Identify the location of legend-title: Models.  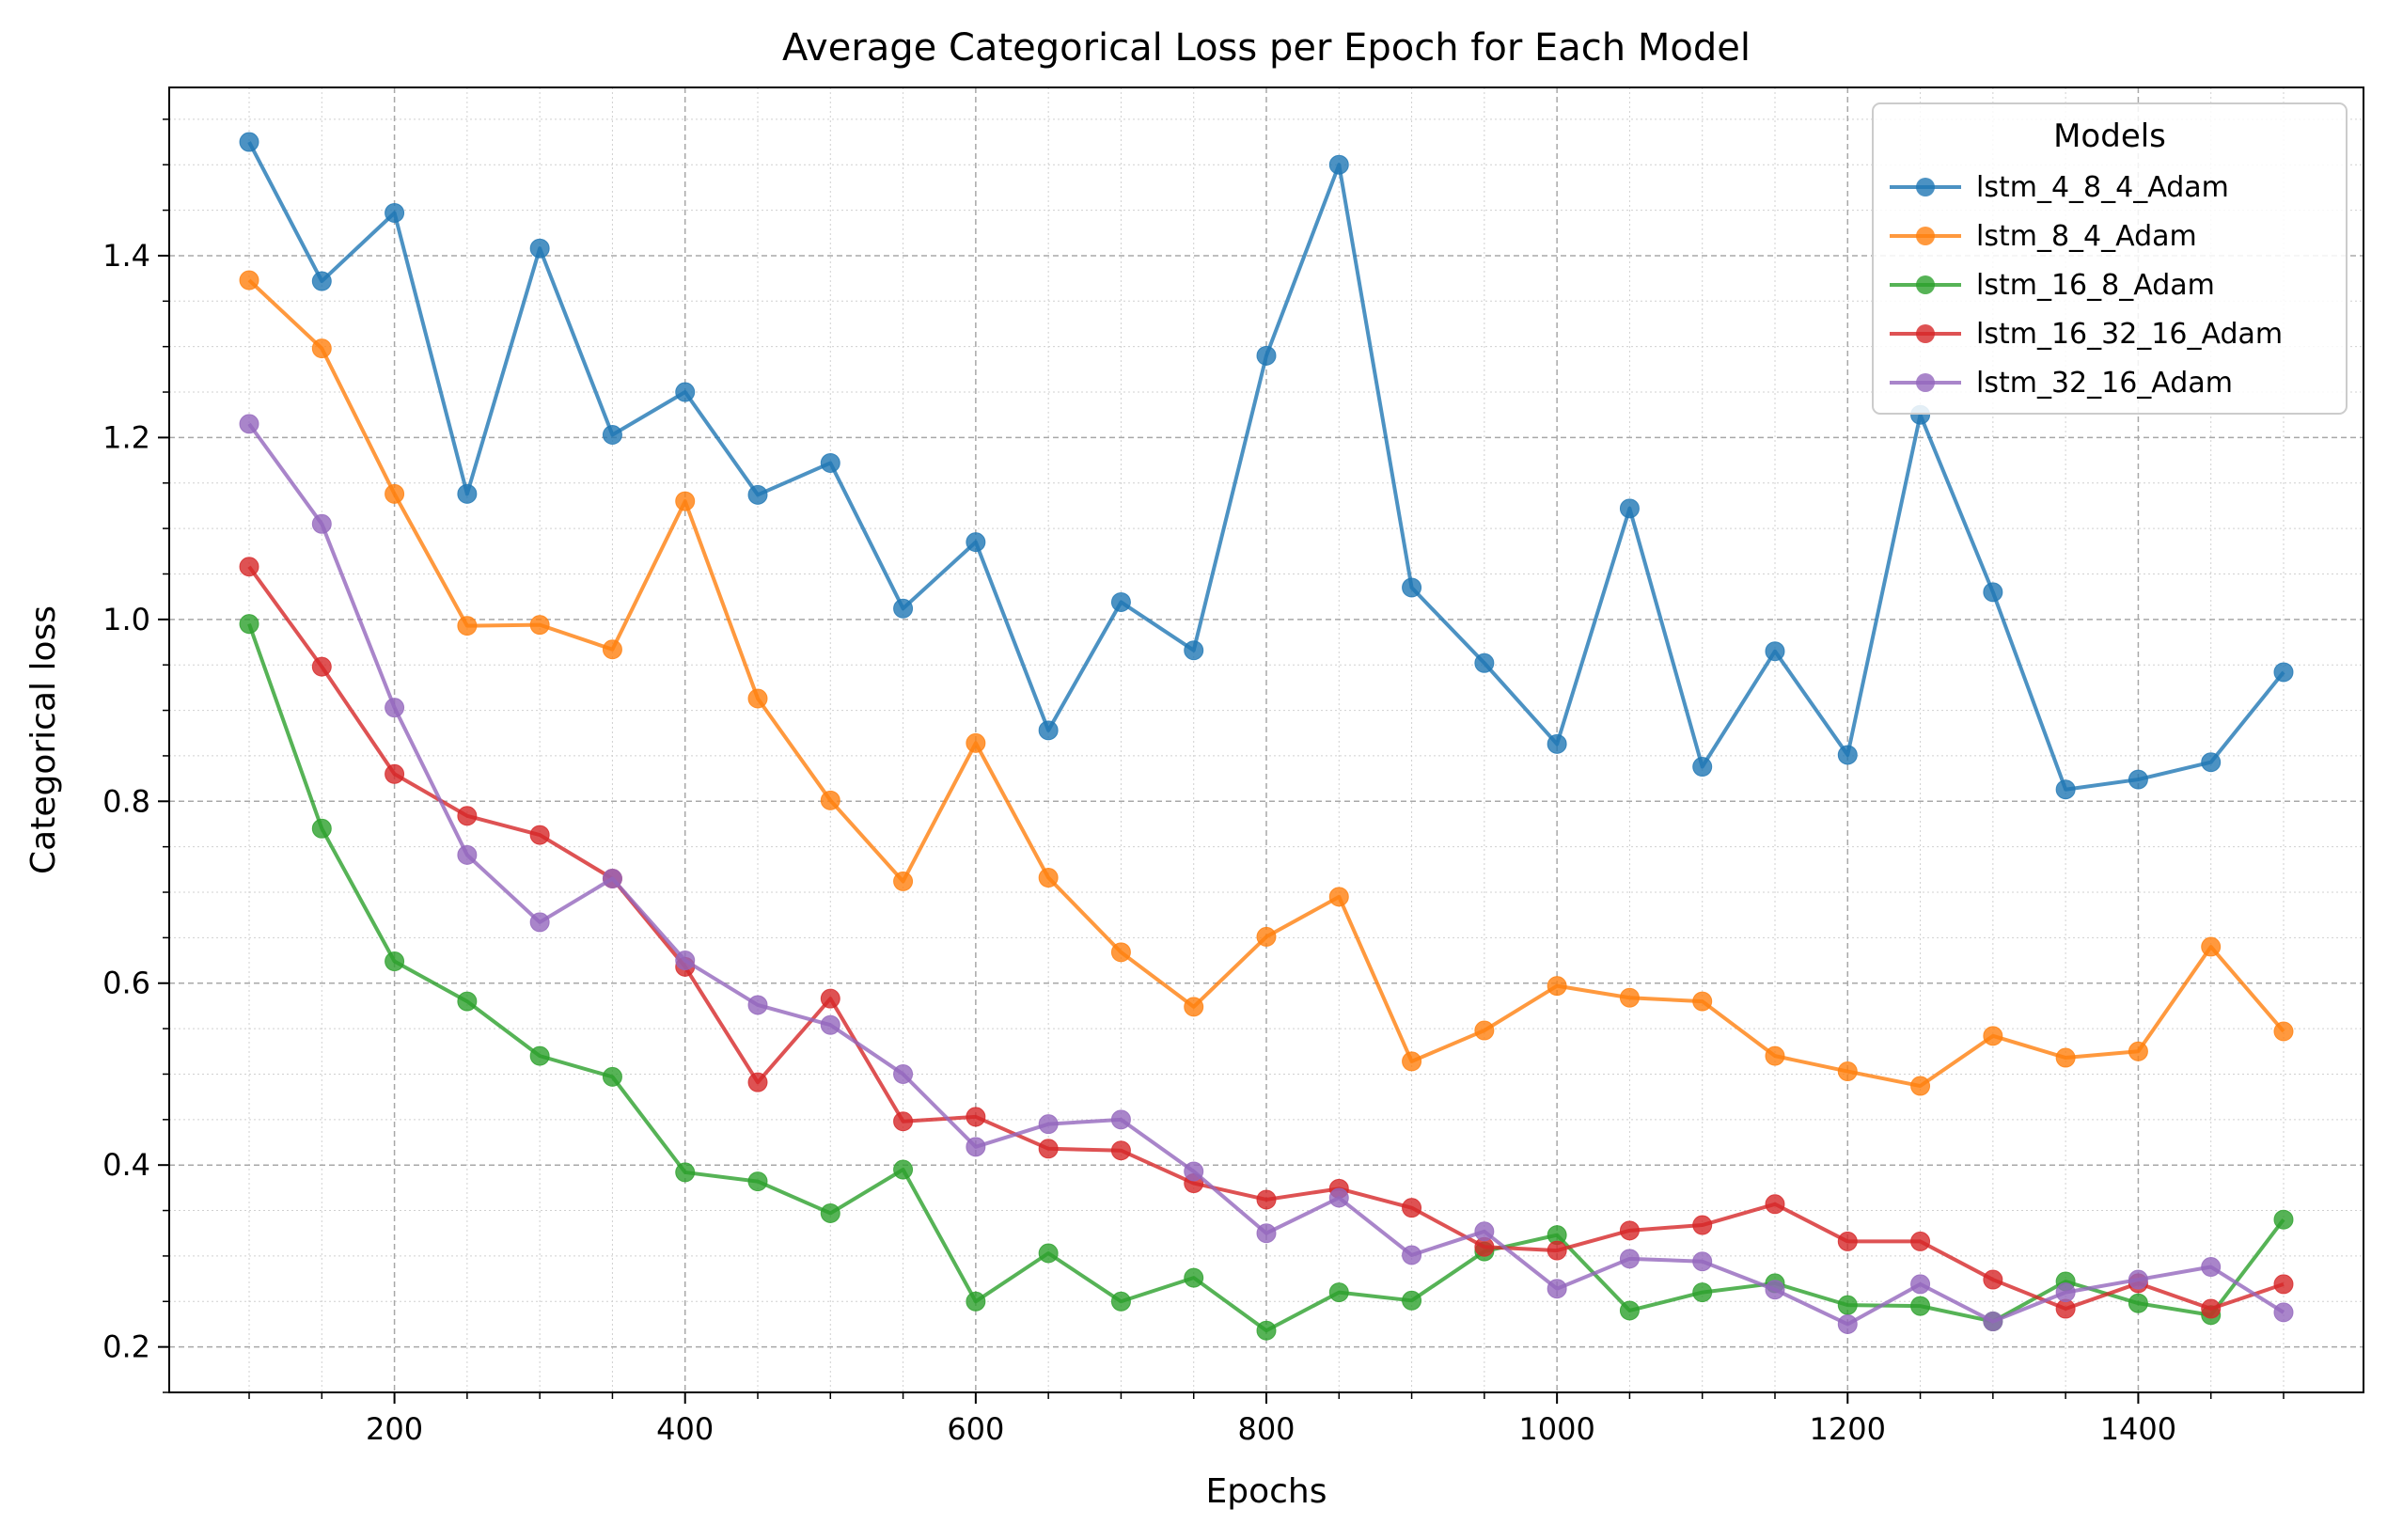
(2109, 136).